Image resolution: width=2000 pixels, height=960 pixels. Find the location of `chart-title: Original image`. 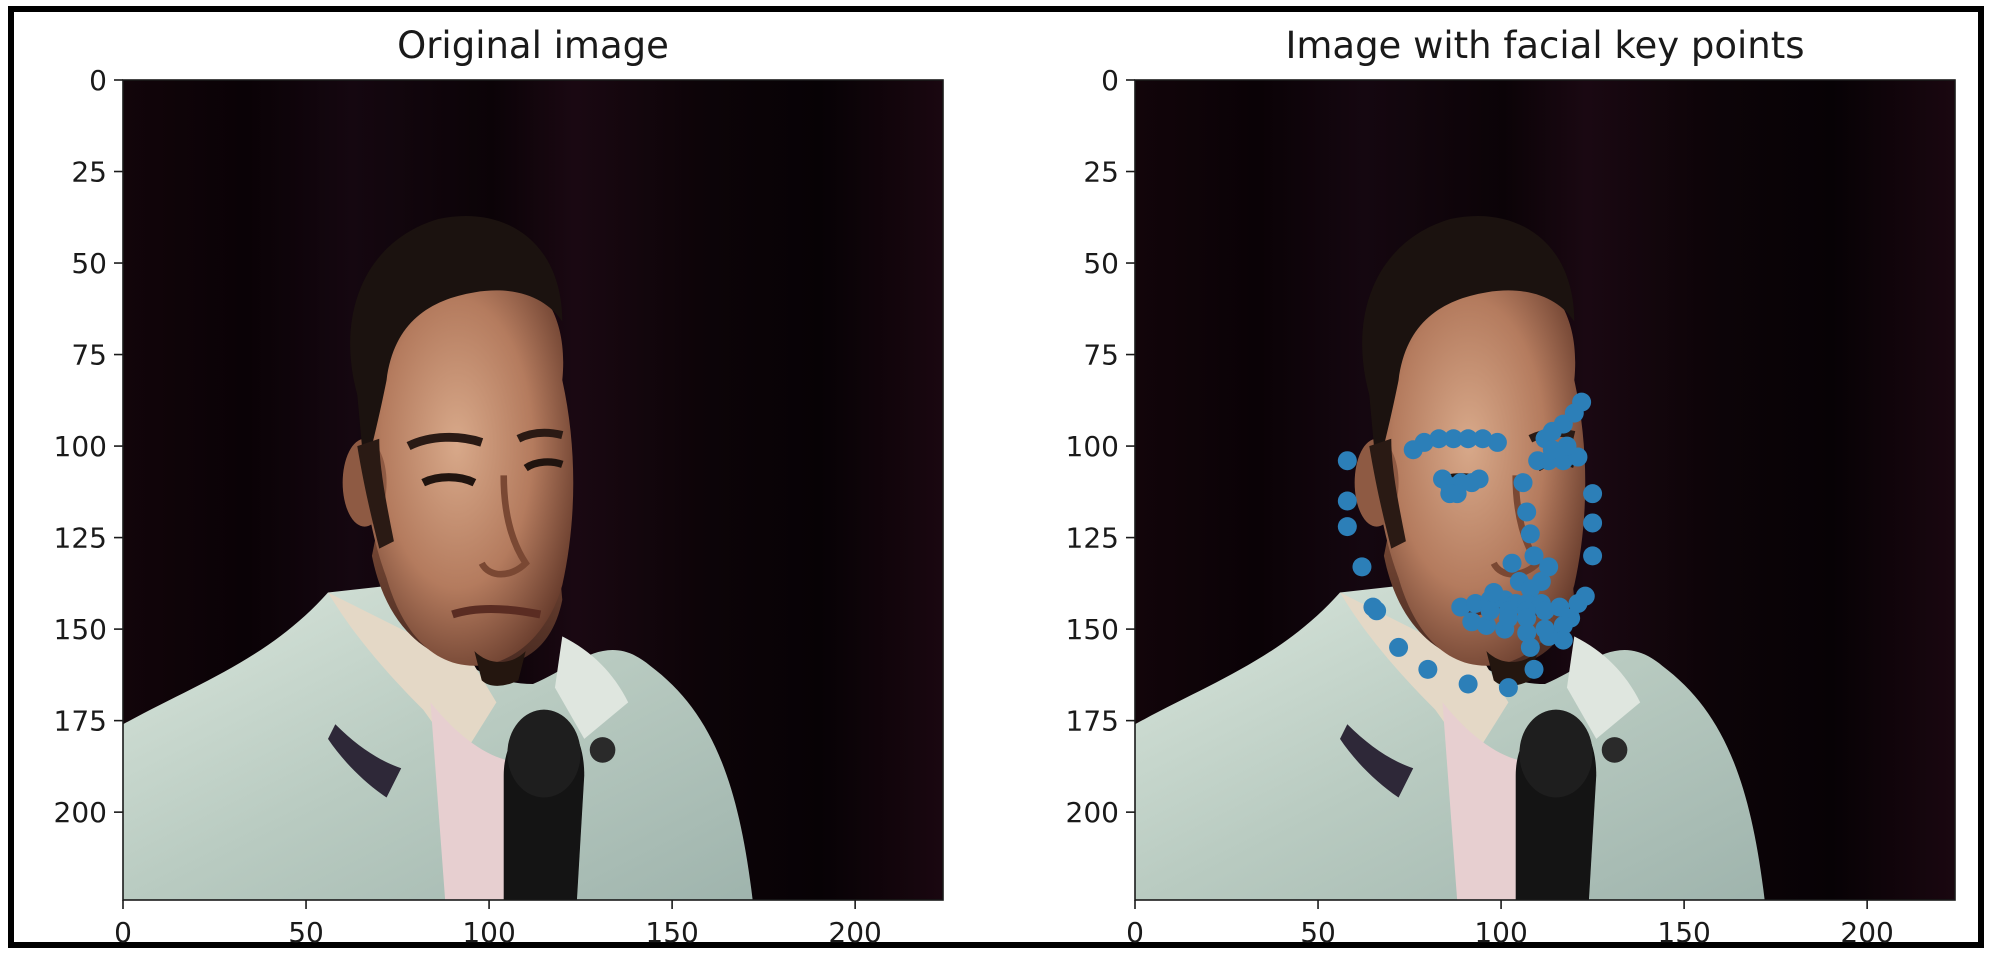

chart-title: Original image is located at coordinates (533, 45).